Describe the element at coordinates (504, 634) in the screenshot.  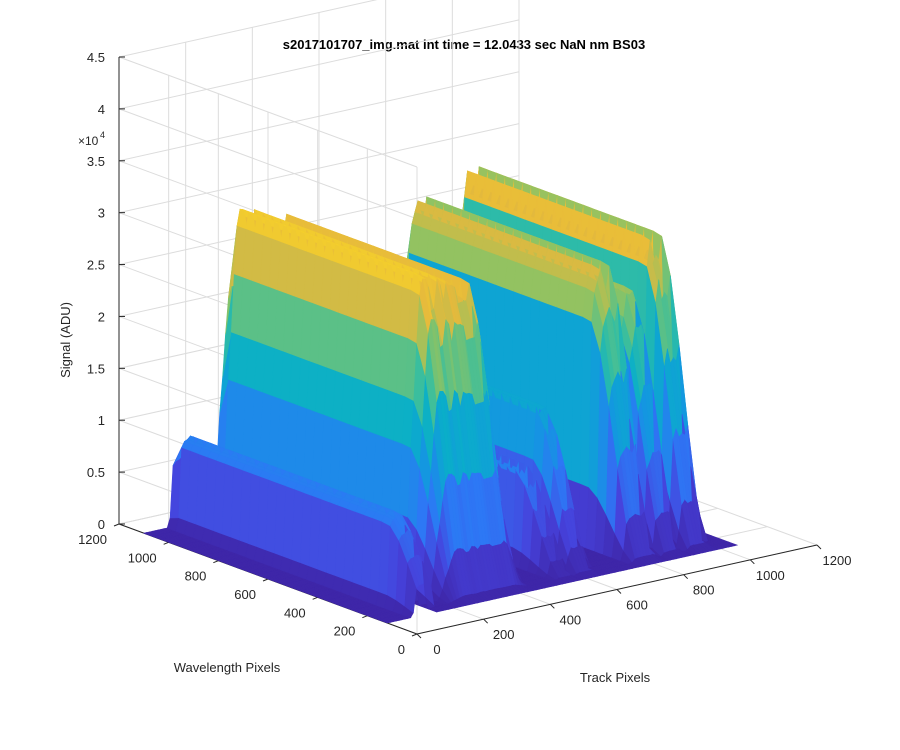
I see `x-tick-label: 200` at that location.